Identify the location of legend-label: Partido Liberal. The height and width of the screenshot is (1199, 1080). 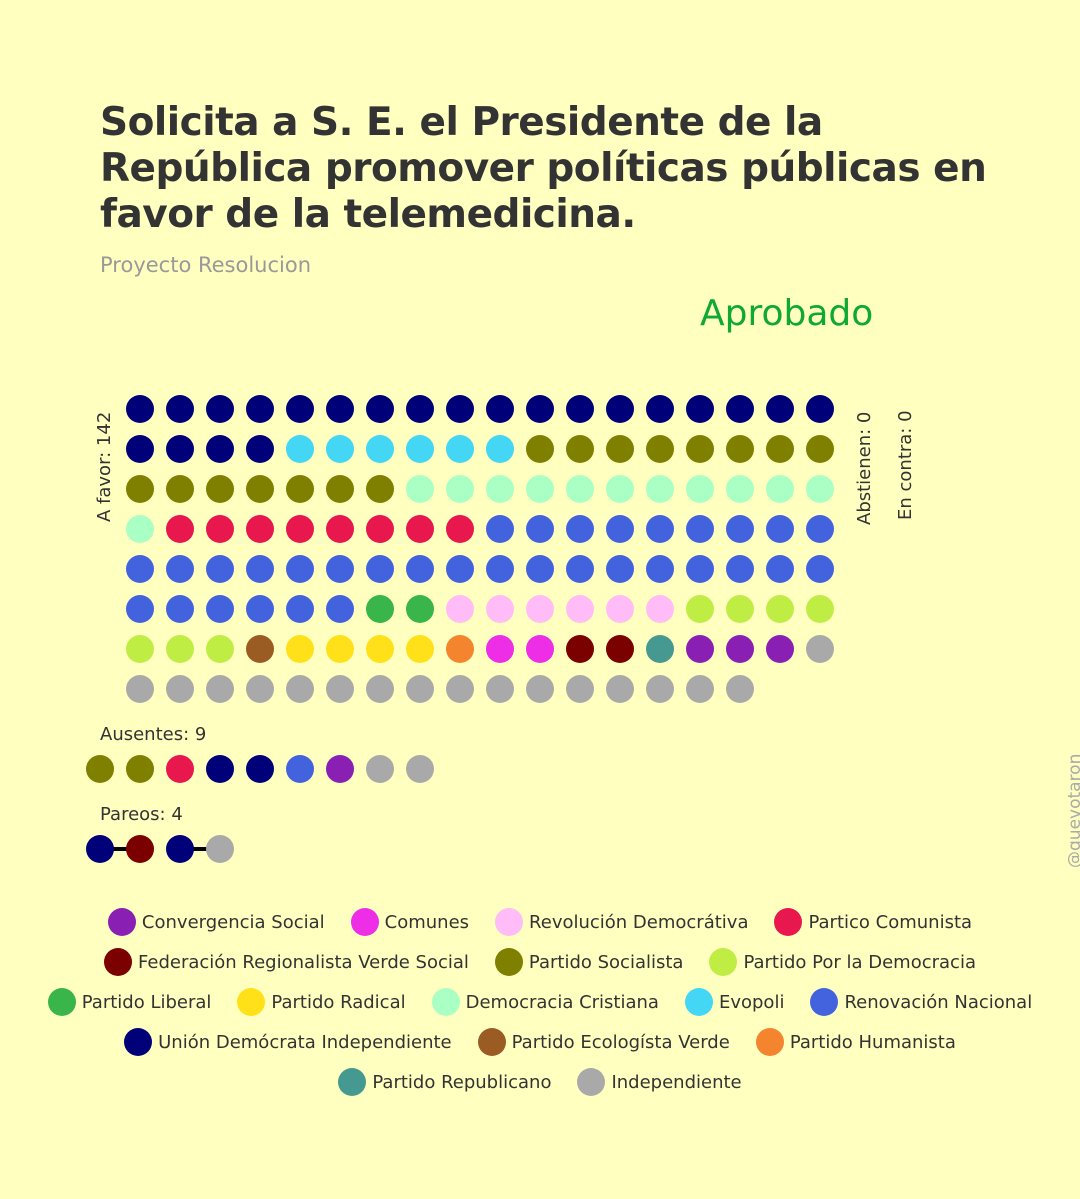
(146, 1002).